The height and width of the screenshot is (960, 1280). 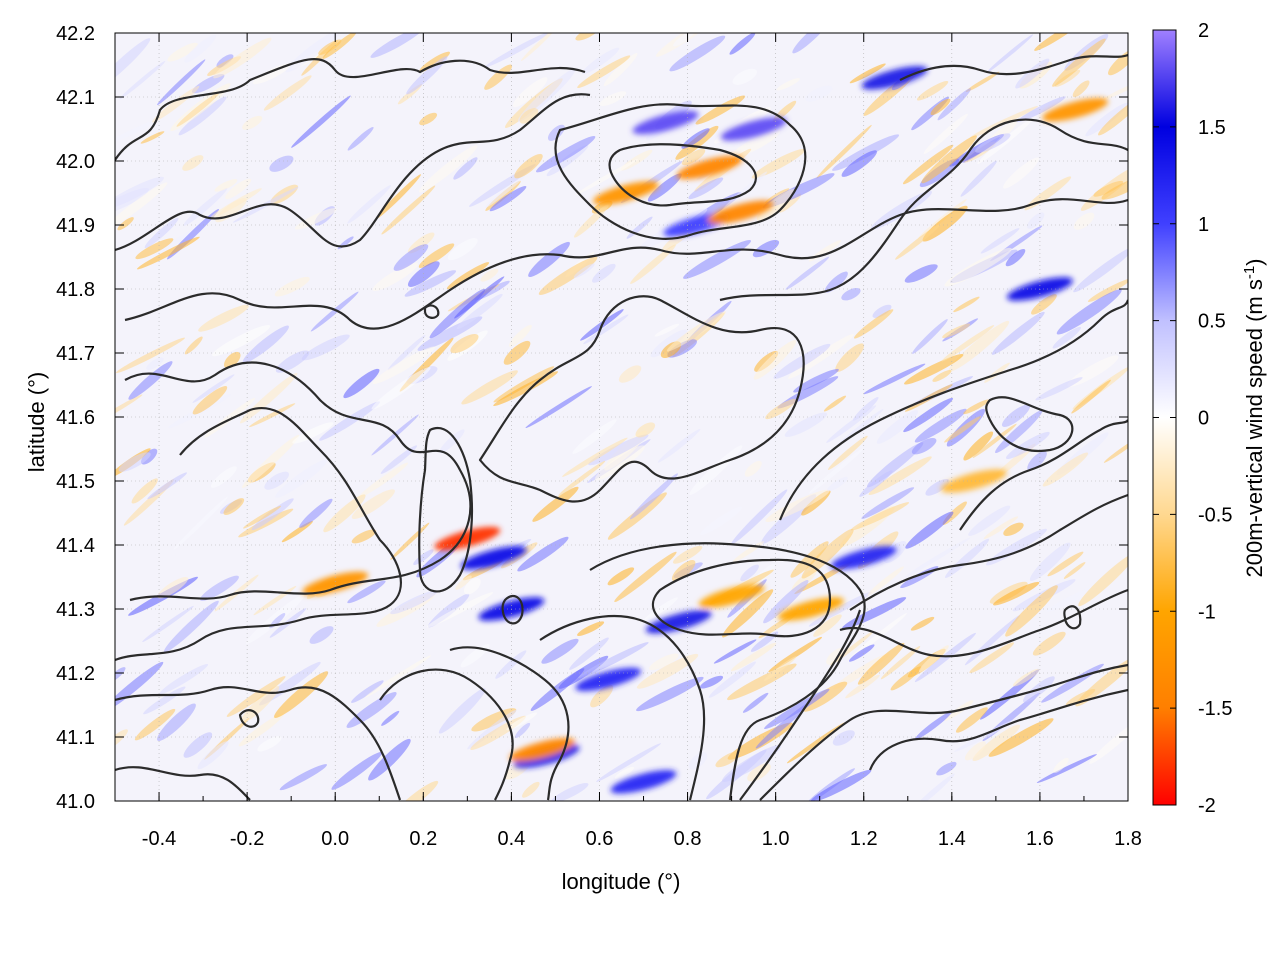 I want to click on colorbar-tick-label: -2, so click(x=1207, y=806).